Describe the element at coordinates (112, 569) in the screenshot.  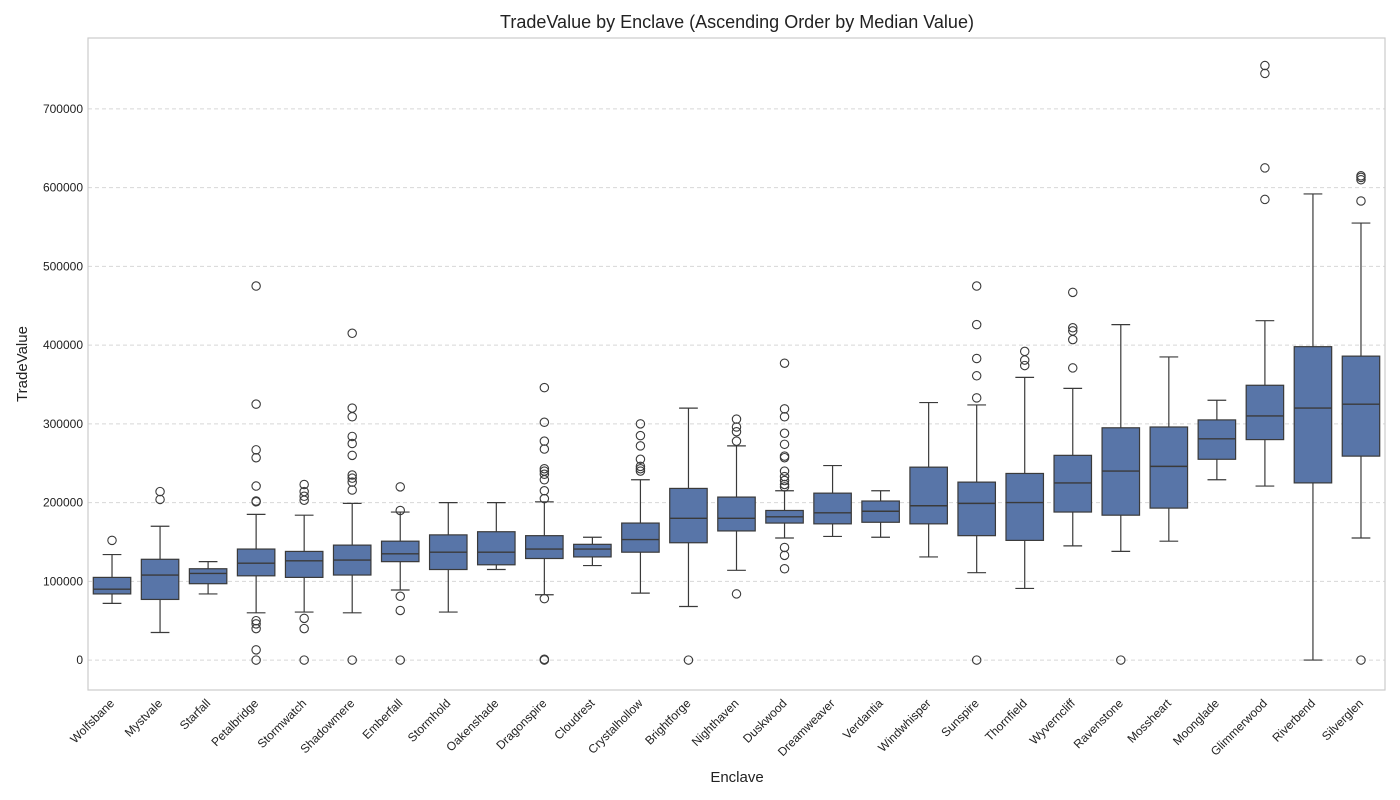
I see `box-wolfsbane` at that location.